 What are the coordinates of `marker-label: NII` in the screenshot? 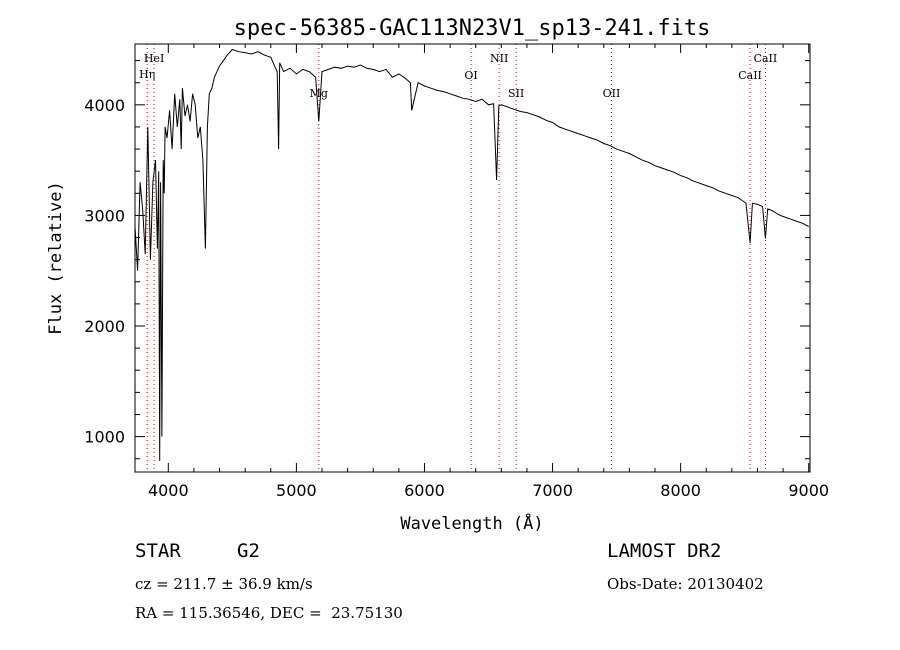 It's located at (499, 58).